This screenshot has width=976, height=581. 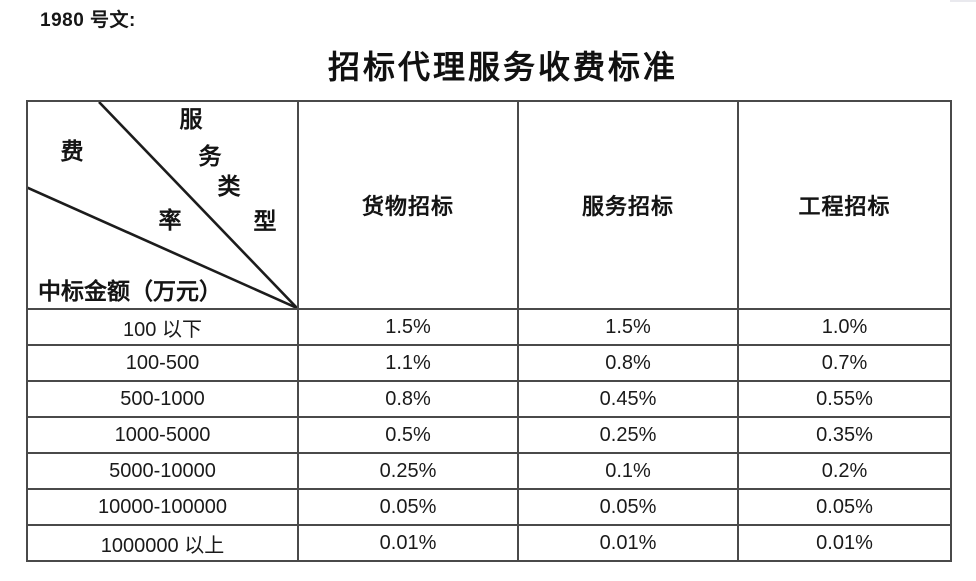 I want to click on rate-value-cell: 0.7%, so click(x=843, y=362).